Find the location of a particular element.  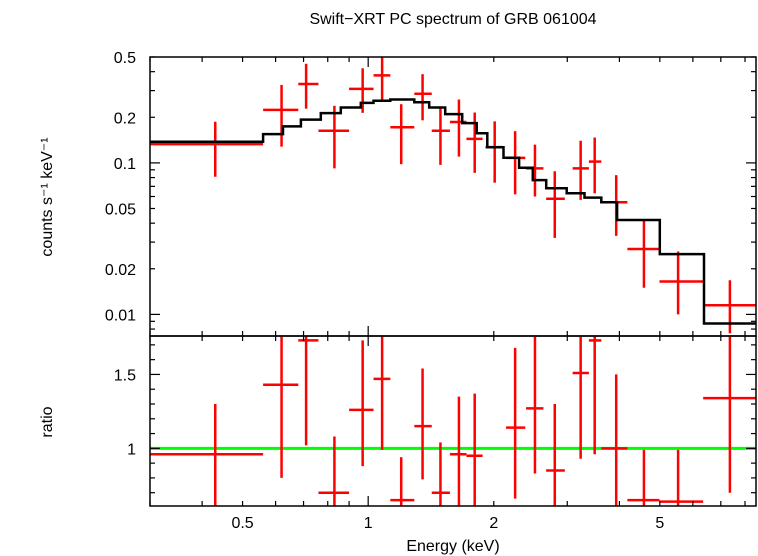

x-axis-label: Energy (keV) is located at coordinates (452, 546).